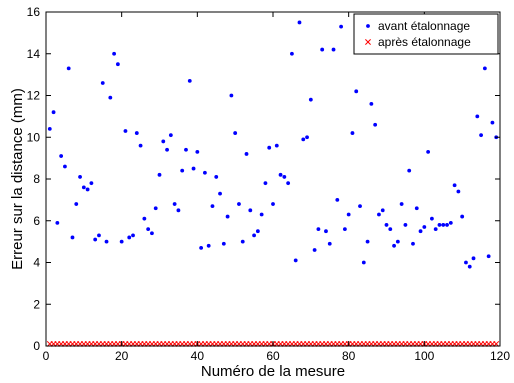  Describe the element at coordinates (34, 137) in the screenshot. I see `y-tick-label: 10` at that location.